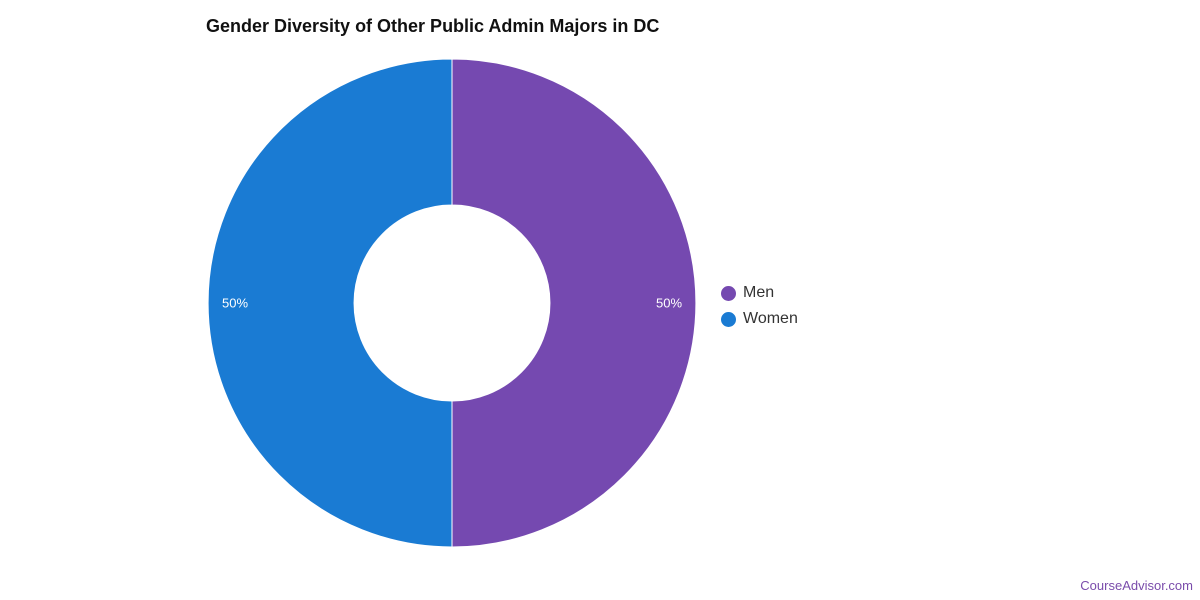 Image resolution: width=1200 pixels, height=600 pixels. I want to click on legend-item-men: Men, so click(759, 293).